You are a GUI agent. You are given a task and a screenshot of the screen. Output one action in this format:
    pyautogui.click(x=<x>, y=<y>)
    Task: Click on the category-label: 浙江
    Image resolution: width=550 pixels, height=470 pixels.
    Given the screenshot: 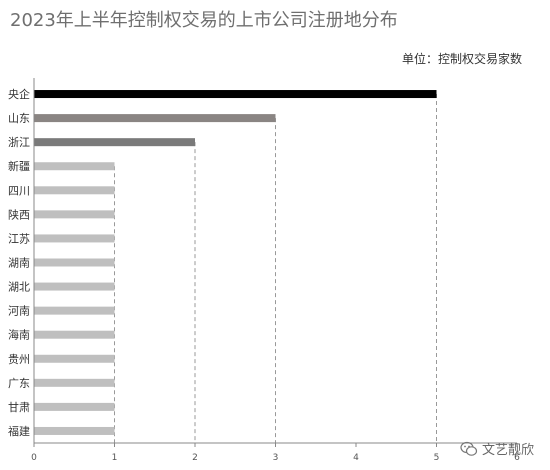 What is the action you would take?
    pyautogui.click(x=19, y=142)
    